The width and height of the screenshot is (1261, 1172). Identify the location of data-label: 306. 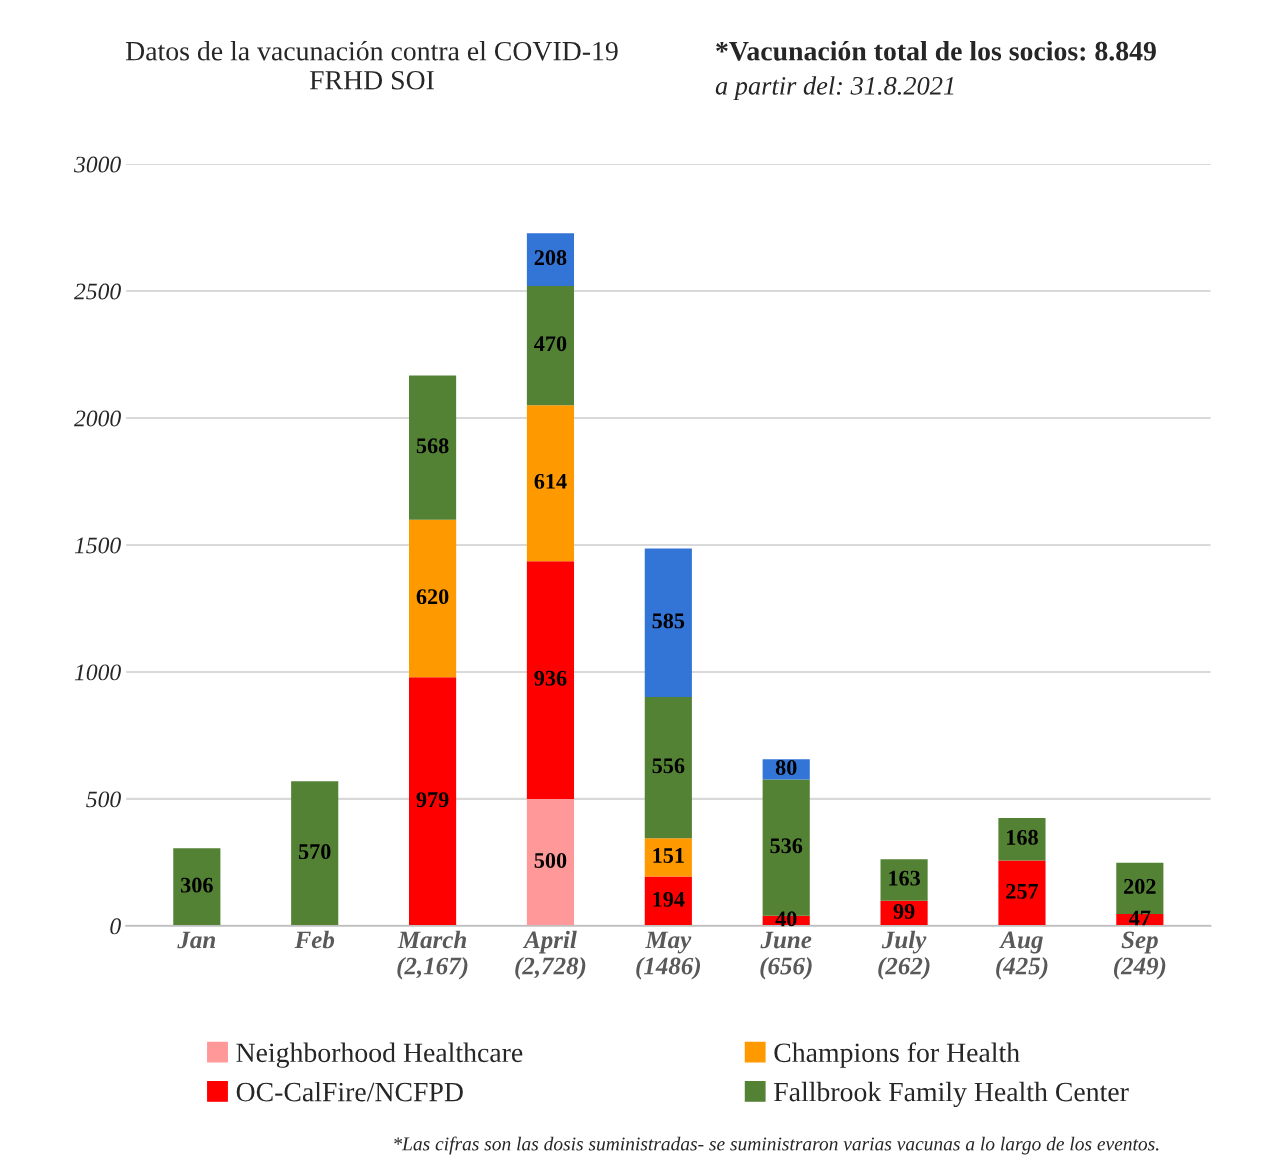
(197, 885).